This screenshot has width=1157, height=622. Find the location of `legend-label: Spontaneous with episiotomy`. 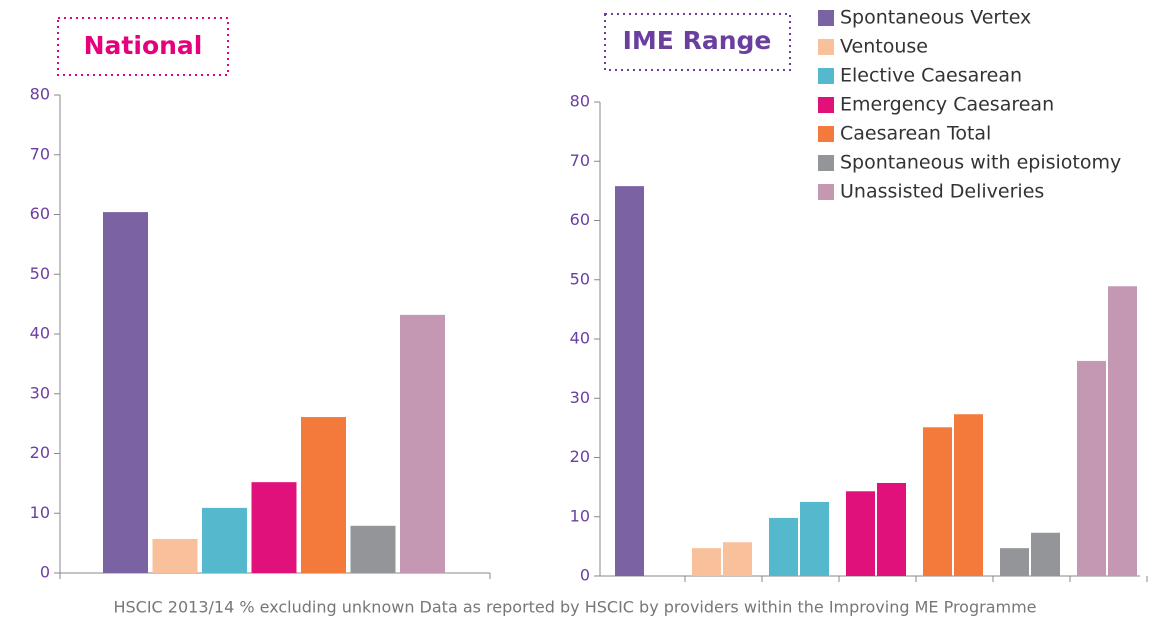

legend-label: Spontaneous with episiotomy is located at coordinates (980, 163).